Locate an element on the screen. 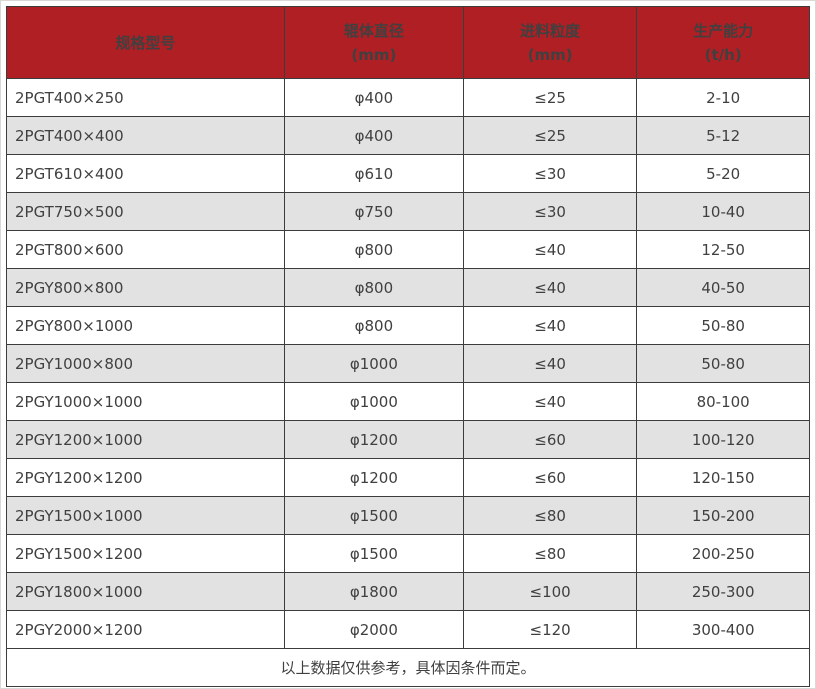 This screenshot has width=816, height=689. table-row: 2PGY1200×1000 φ1200 ≤60 100-120 is located at coordinates (408, 439).